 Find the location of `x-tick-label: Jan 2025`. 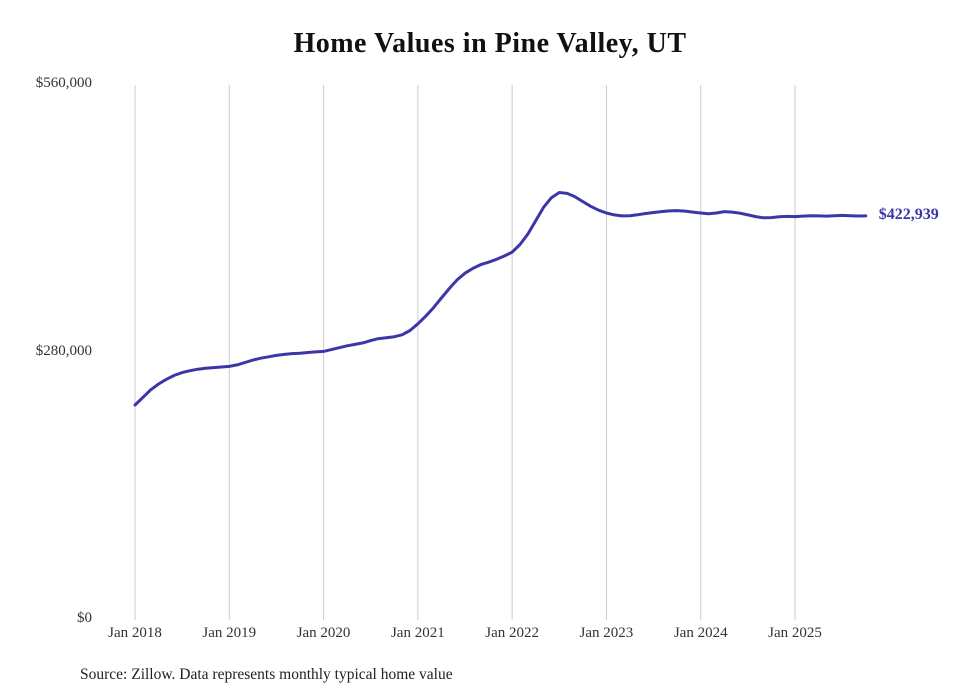

x-tick-label: Jan 2025 is located at coordinates (795, 633).